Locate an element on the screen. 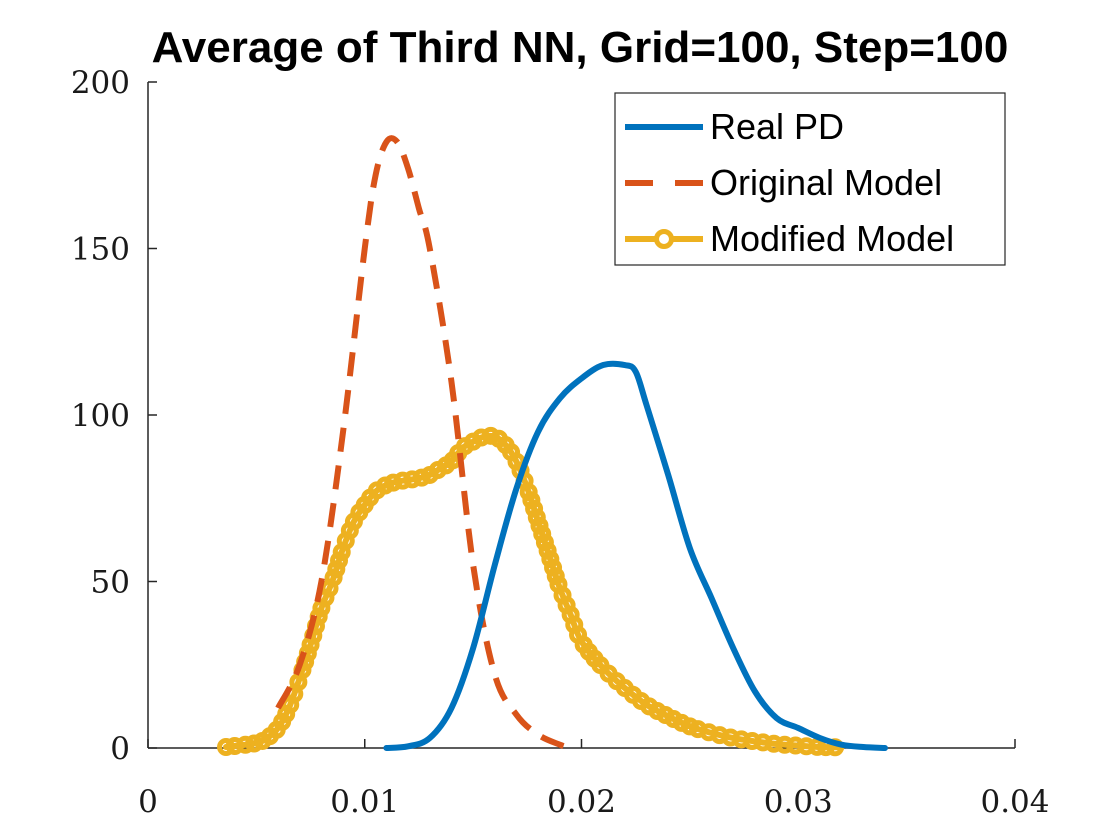 The width and height of the screenshot is (1120, 840). y-tick-label: 100 is located at coordinates (100, 416).